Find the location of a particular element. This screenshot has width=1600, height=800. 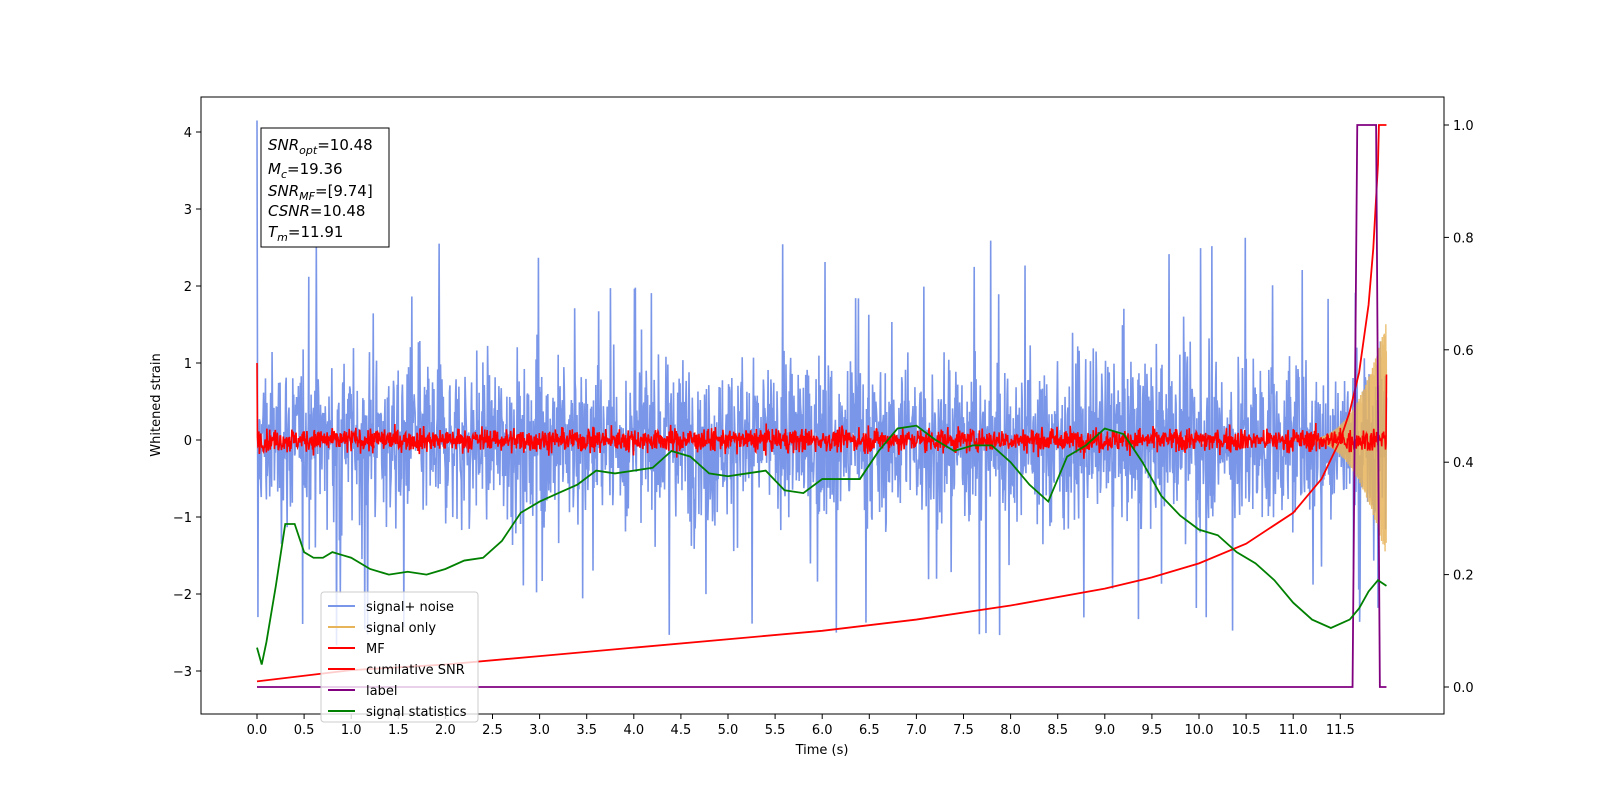

y2-tick-label: 0.2 is located at coordinates (1463, 576).